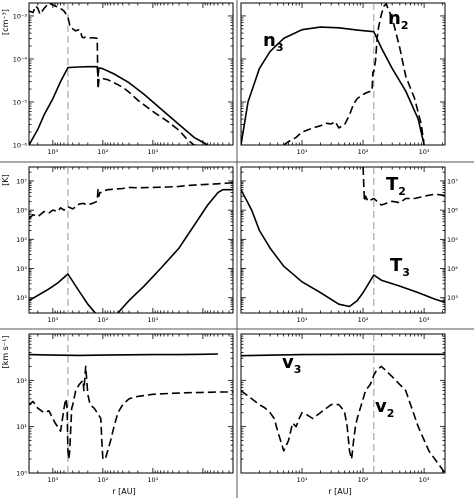 The image size is (474, 498). I want to click on y-tick-label: 10⁻⁴, so click(20, 59).